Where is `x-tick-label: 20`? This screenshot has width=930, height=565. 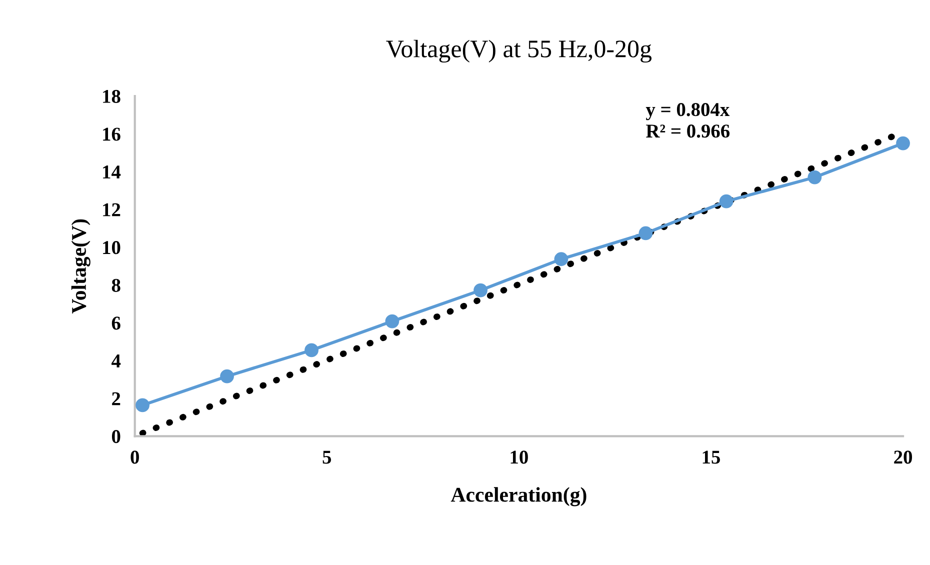
x-tick-label: 20 is located at coordinates (903, 457).